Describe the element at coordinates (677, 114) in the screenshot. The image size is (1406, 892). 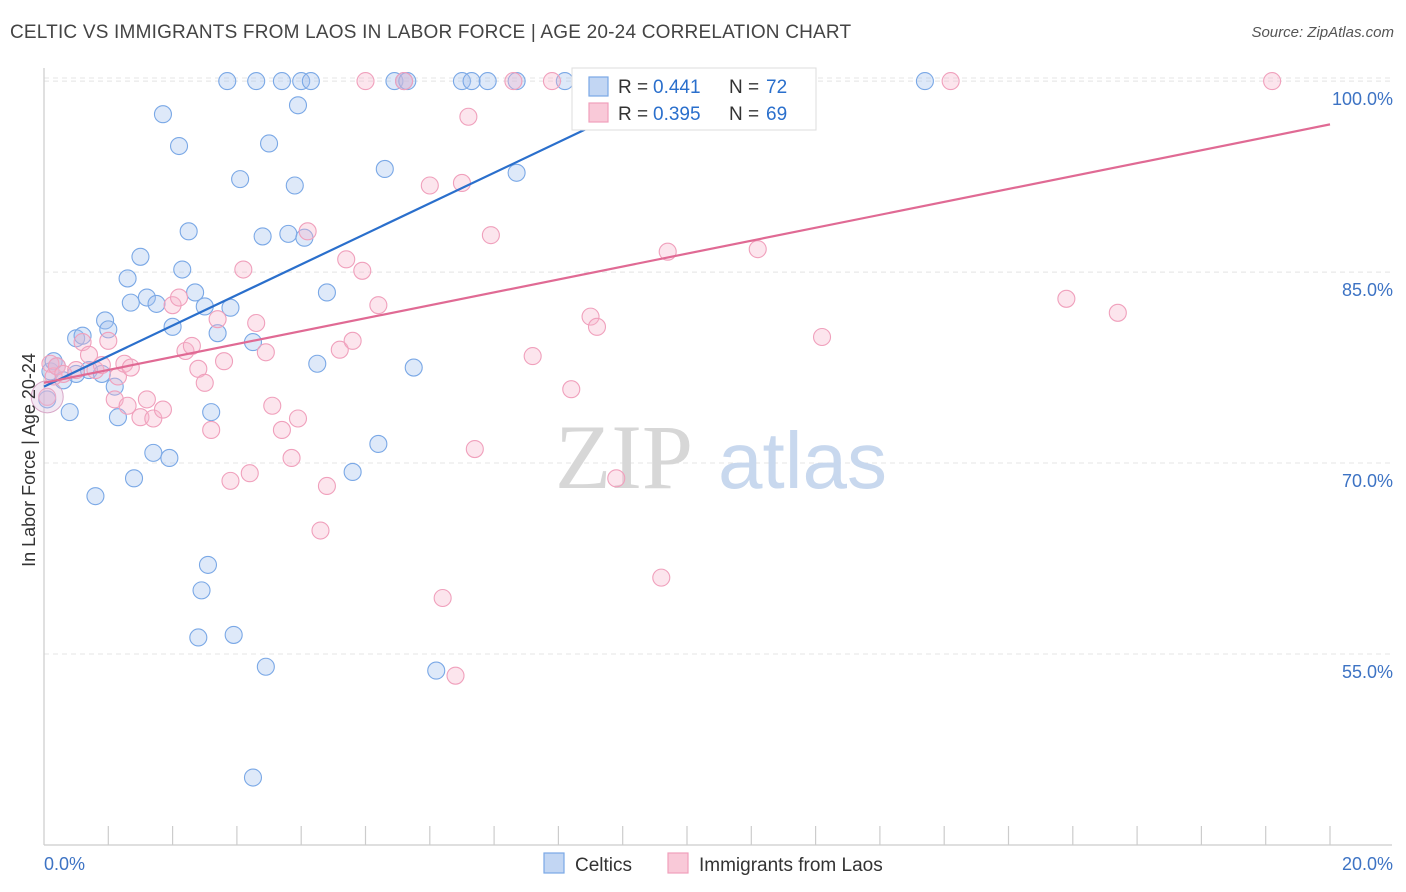
I see `legend-r-value-laos: 0.395` at that location.